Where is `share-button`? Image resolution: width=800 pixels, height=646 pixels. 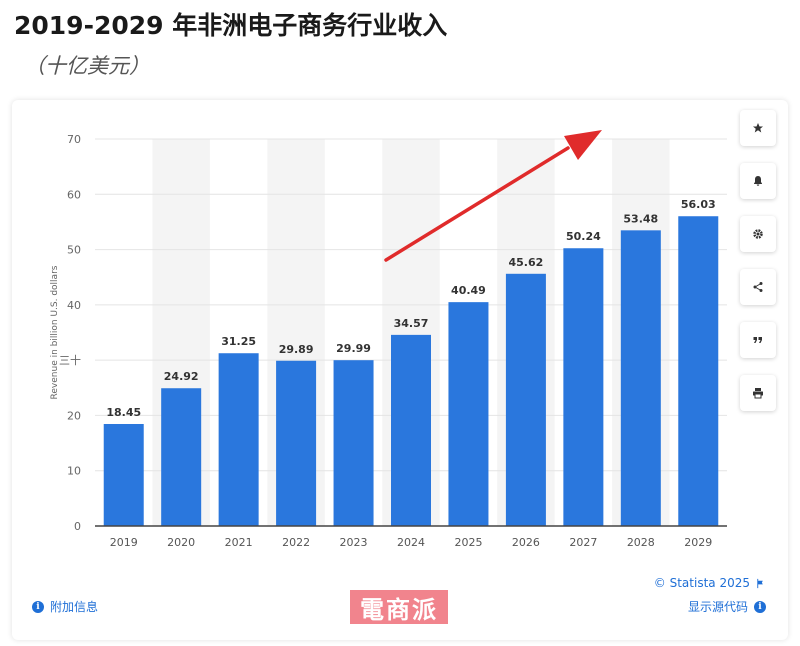 share-button is located at coordinates (758, 287).